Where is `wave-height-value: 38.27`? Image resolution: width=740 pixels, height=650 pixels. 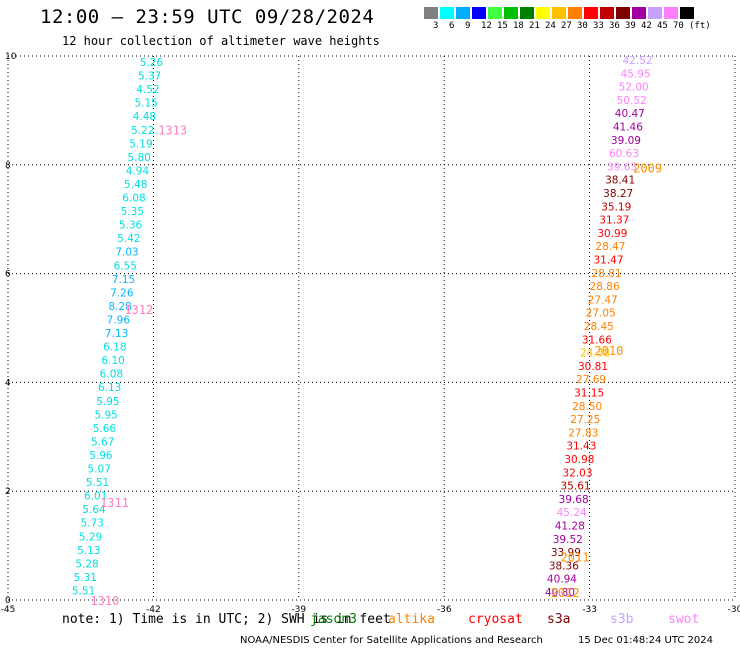 wave-height-value: 38.27 is located at coordinates (618, 194).